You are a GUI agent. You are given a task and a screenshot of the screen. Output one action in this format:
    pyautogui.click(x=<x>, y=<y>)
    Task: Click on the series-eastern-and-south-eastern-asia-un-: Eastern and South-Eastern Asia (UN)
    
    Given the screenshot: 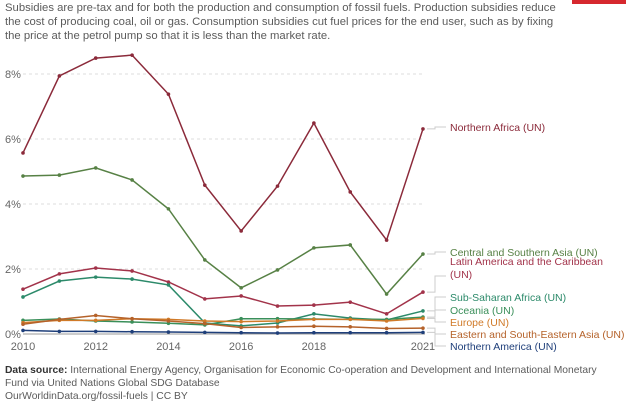 What is the action you would take?
    pyautogui.click(x=323, y=327)
    